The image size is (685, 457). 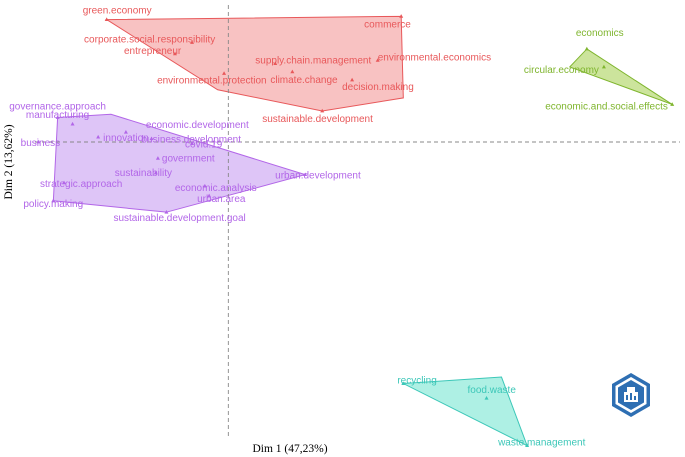 I want to click on point-label: circular.economy, so click(x=561, y=70).